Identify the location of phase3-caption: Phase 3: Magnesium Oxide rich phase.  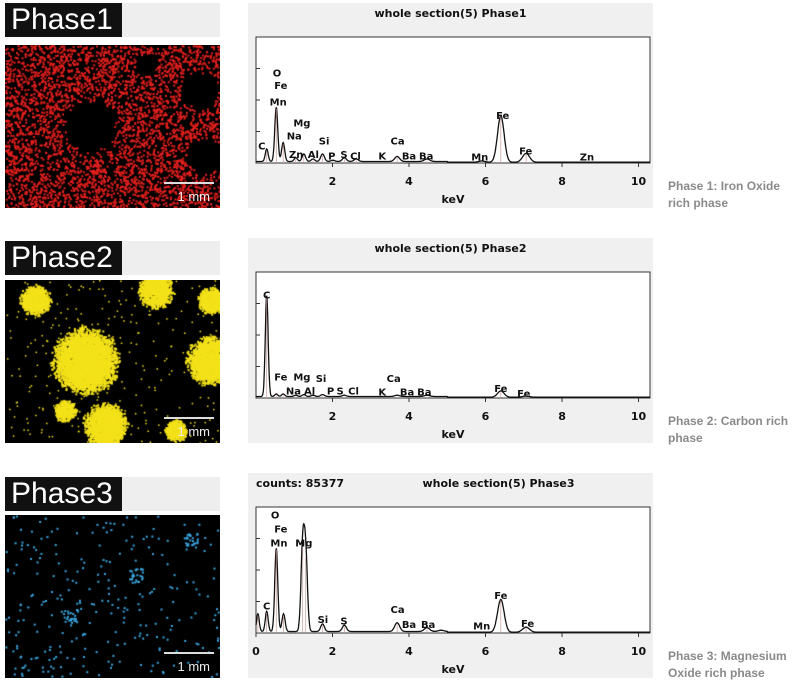
(727, 664).